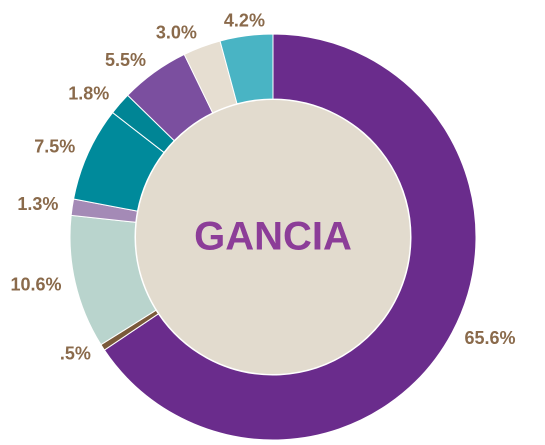 The width and height of the screenshot is (545, 445). Describe the element at coordinates (176, 33) in the screenshot. I see `data-label: 3.0%` at that location.